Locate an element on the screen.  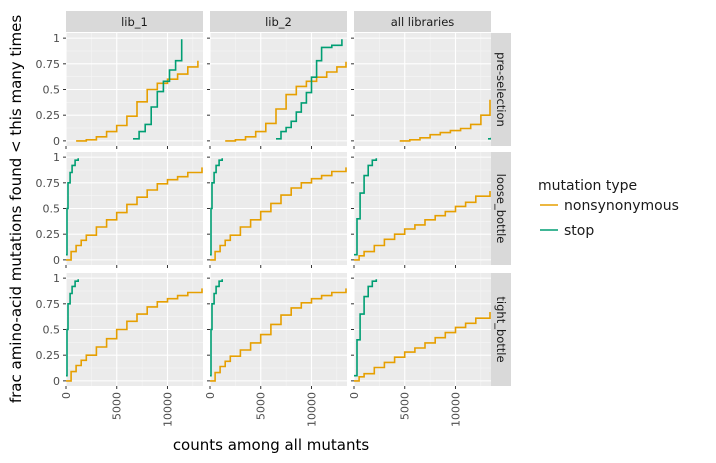
legend-title: mutation type is located at coordinates (587, 186).